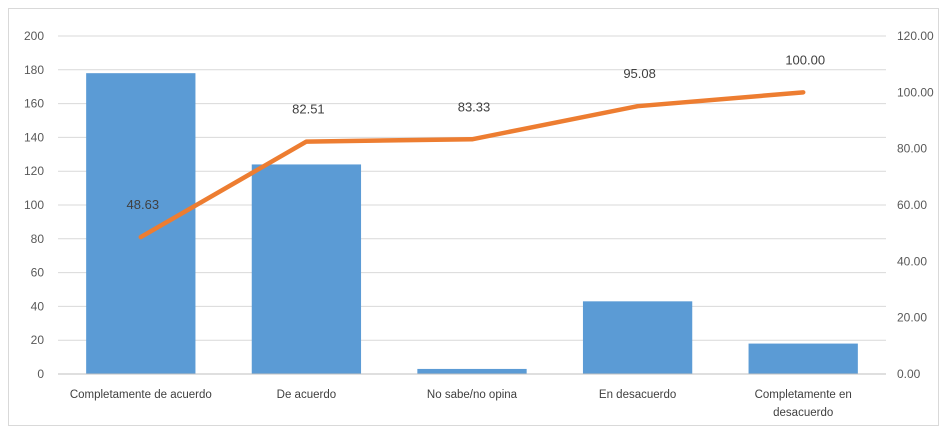 The height and width of the screenshot is (434, 947). I want to click on y-right-tick-20: 20.00, so click(912, 318).